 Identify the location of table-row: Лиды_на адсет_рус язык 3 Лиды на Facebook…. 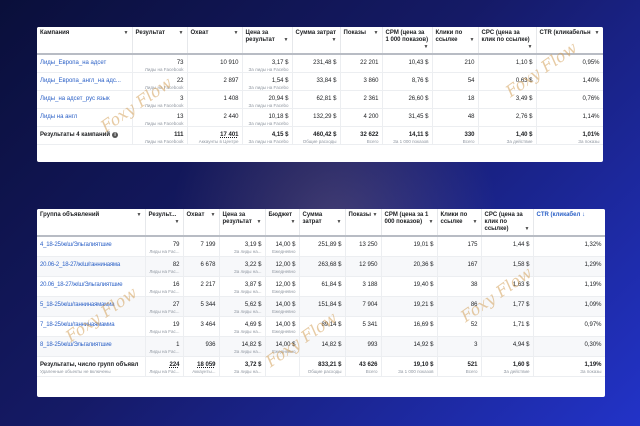
(320, 99).